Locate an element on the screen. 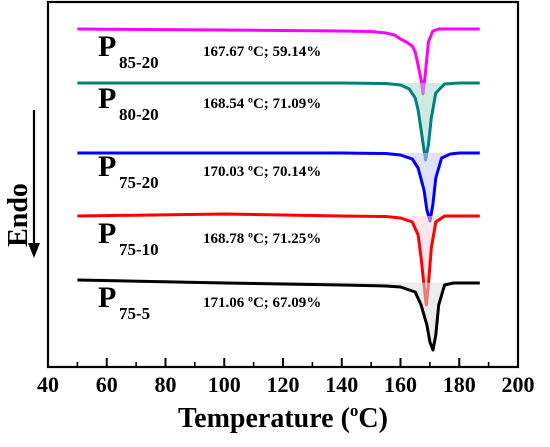  sample-label-subscript: 75-10 is located at coordinates (139, 249).